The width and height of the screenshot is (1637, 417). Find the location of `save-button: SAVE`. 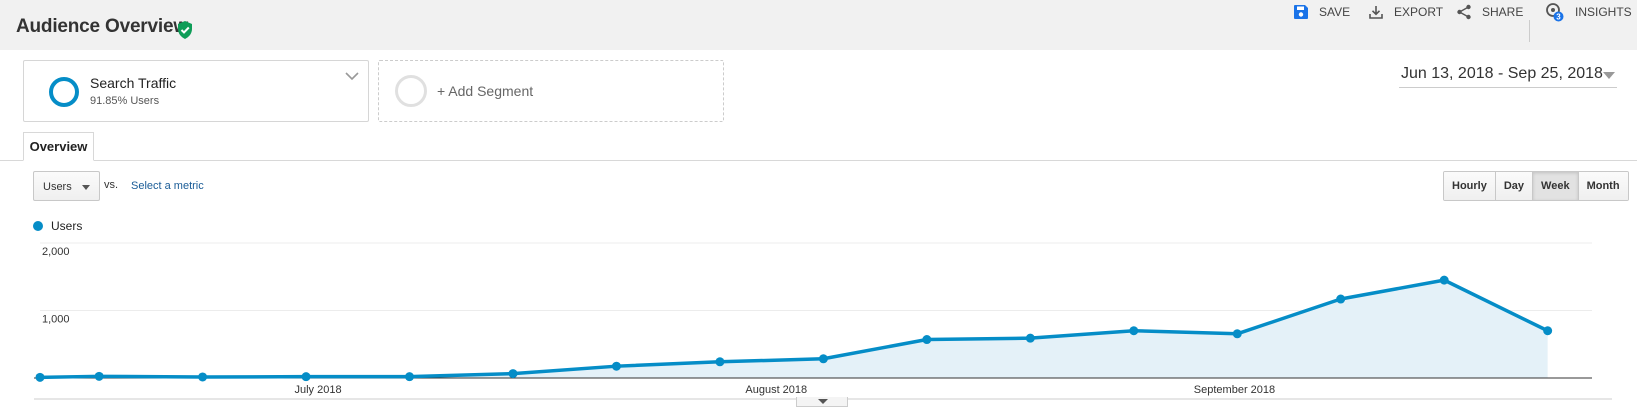

save-button: SAVE is located at coordinates (1321, 12).